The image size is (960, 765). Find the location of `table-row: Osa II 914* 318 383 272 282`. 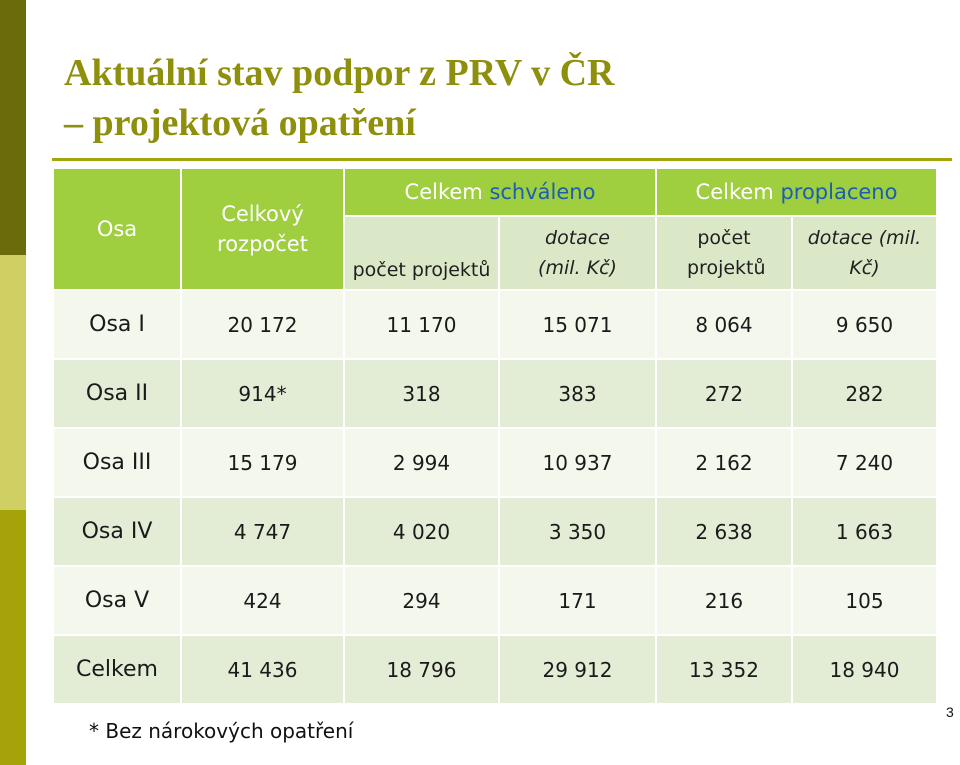

table-row: Osa II 914* 318 383 272 282 is located at coordinates (495, 393).